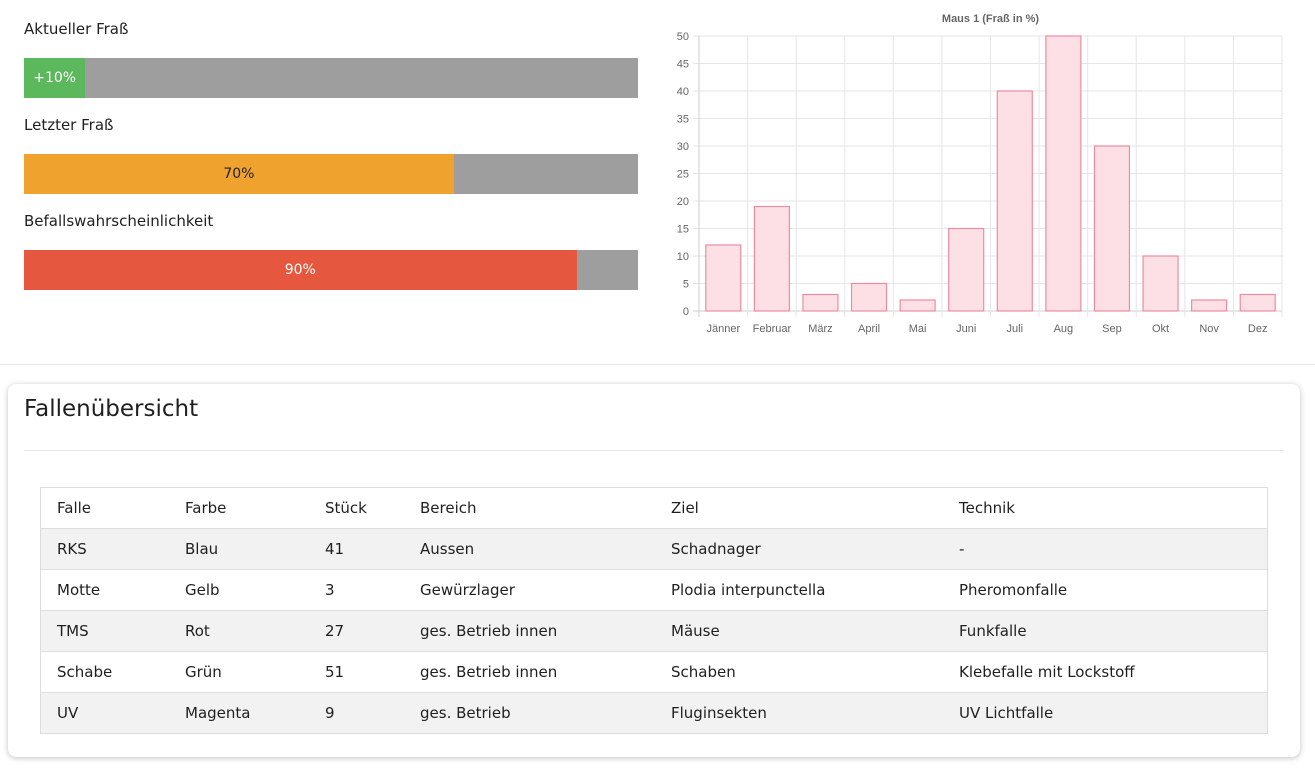  Describe the element at coordinates (799, 508) in the screenshot. I see `column-header-ziel: Ziel` at that location.